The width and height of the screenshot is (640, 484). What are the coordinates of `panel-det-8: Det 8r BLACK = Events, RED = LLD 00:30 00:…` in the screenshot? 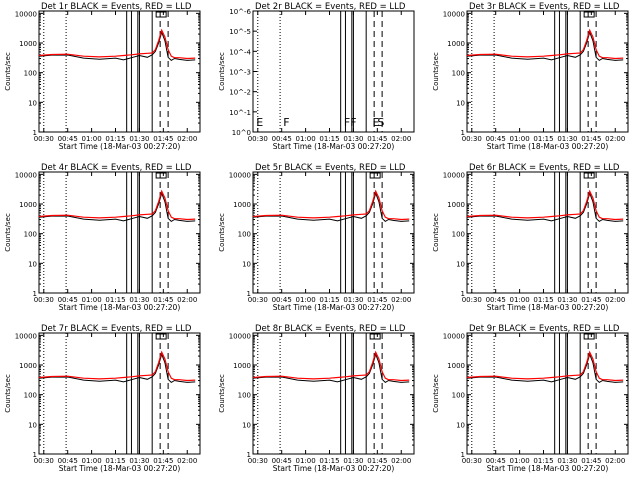 It's located at (316, 398).